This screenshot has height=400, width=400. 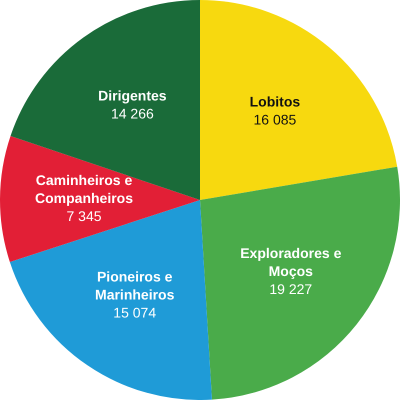 I want to click on slice-label: Pioneiros e Marinheiros, so click(x=135, y=285).